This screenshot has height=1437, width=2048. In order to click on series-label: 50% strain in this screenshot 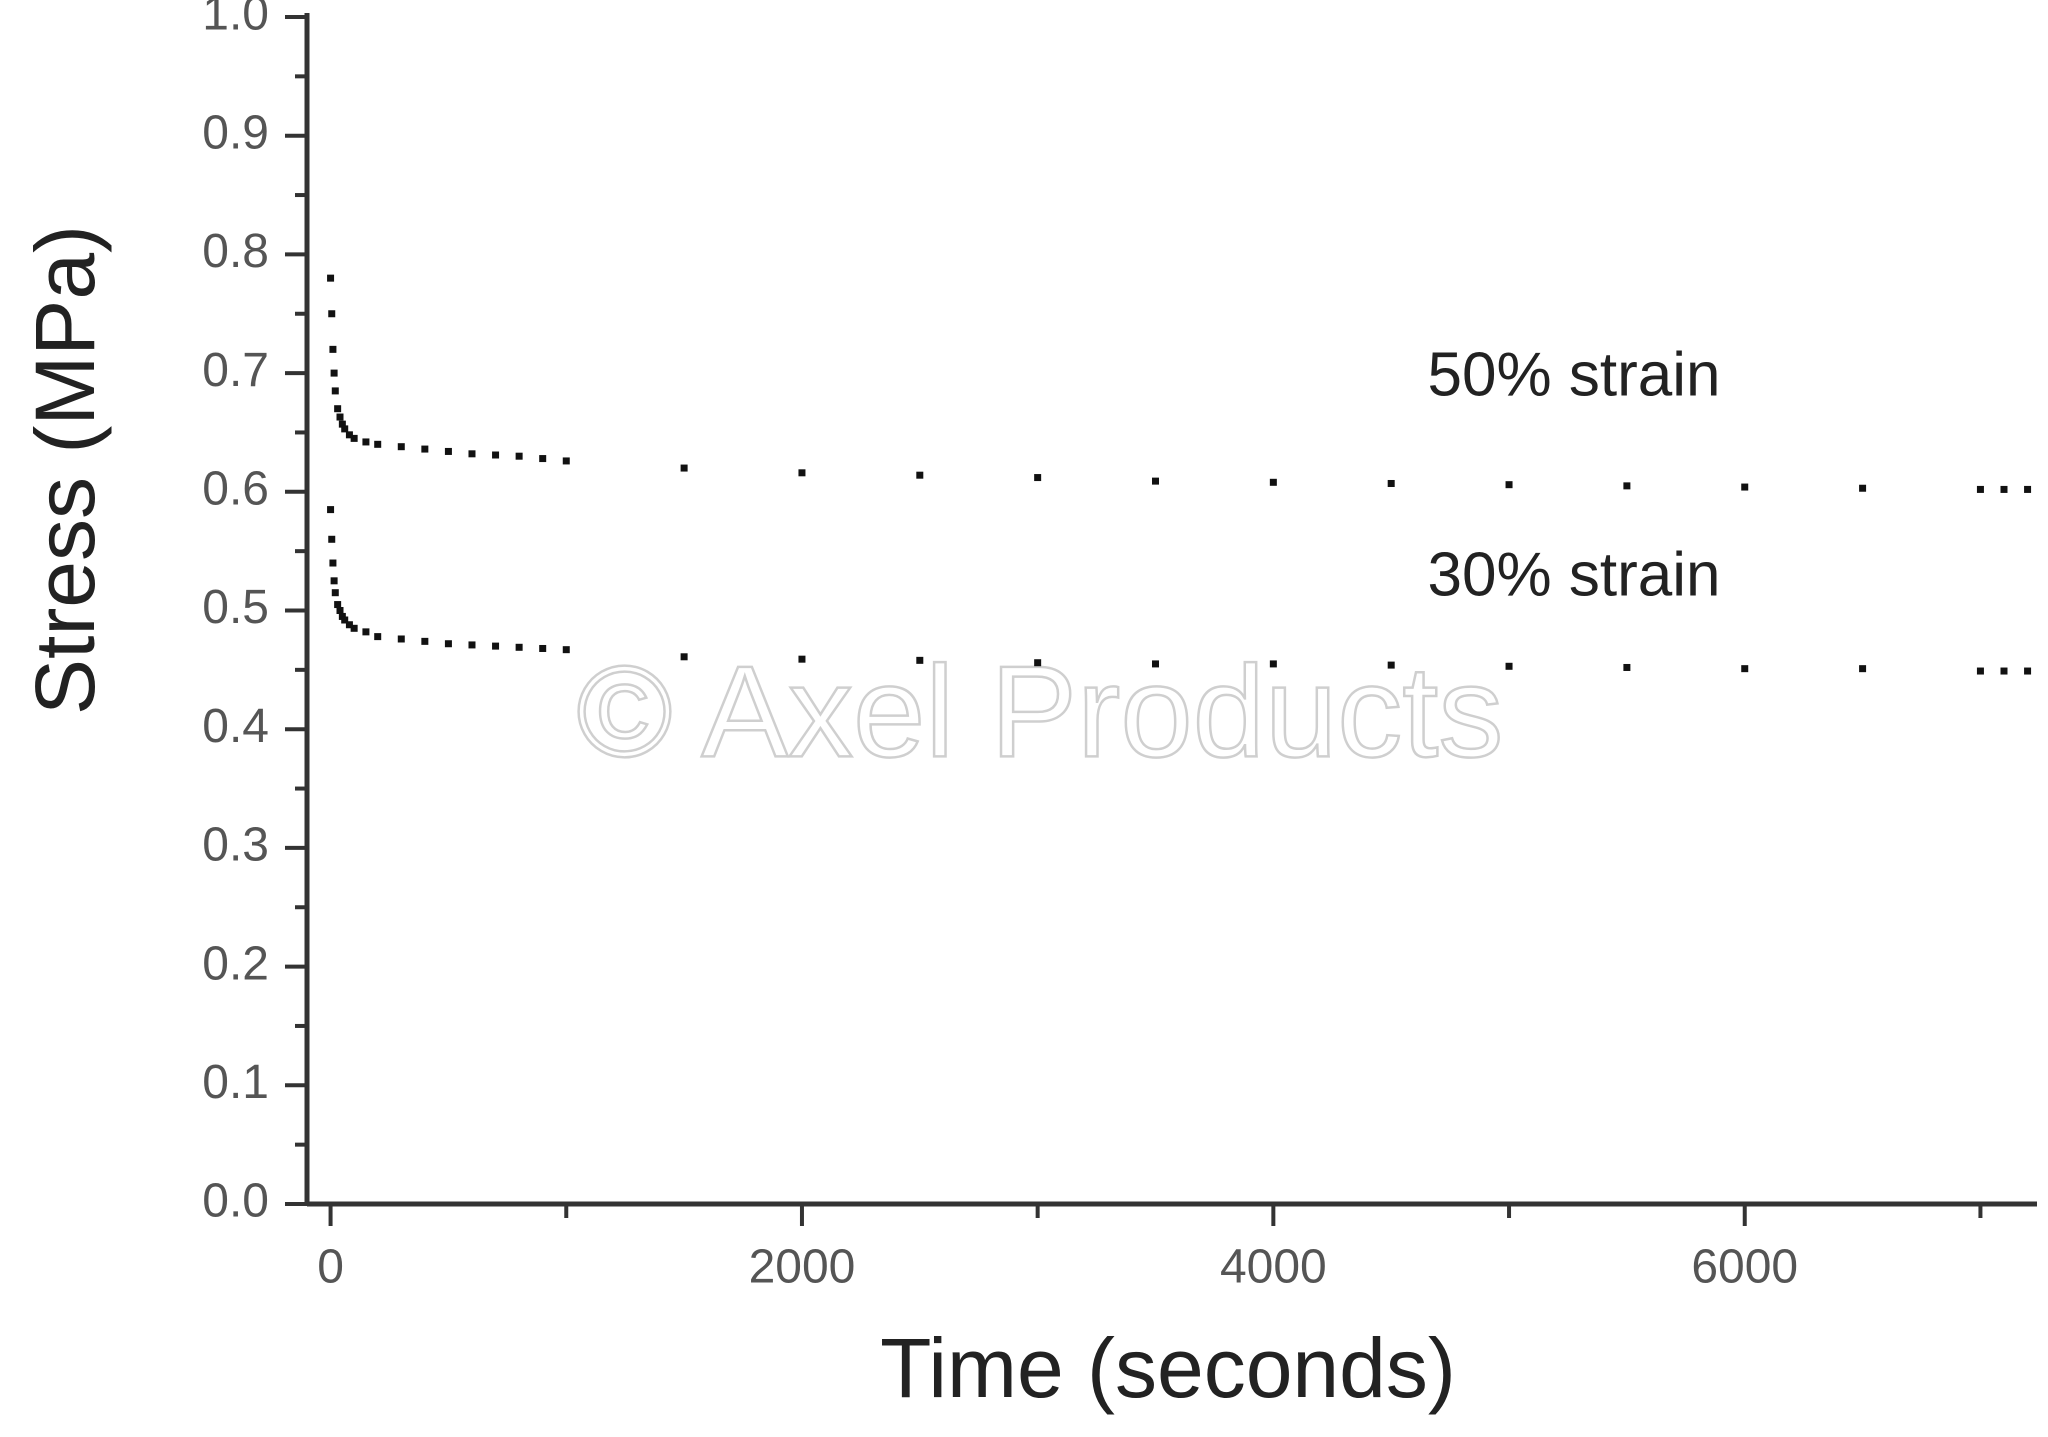, I will do `click(1574, 374)`.